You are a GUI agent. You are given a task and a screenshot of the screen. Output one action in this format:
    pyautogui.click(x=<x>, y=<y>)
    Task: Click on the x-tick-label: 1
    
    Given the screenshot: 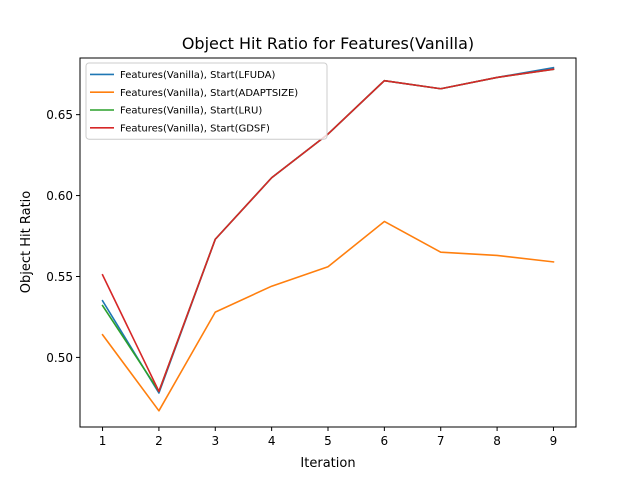 What is the action you would take?
    pyautogui.click(x=103, y=441)
    